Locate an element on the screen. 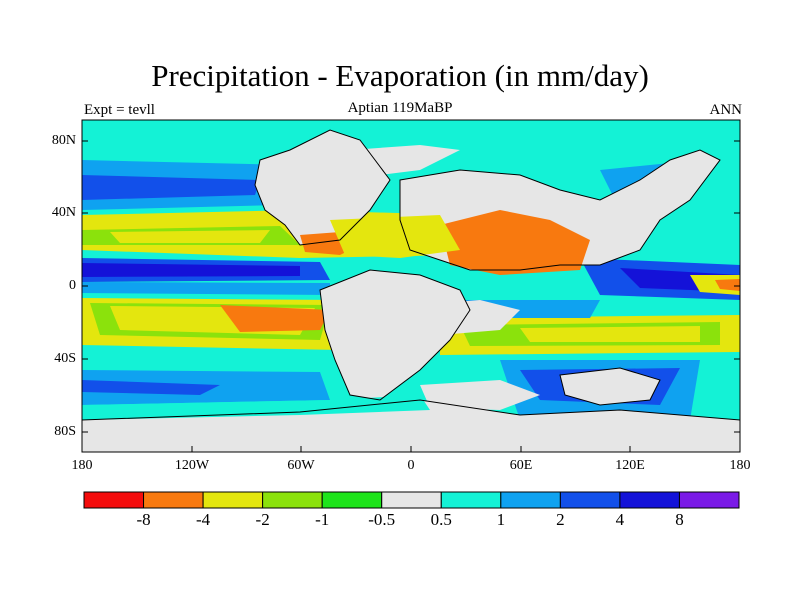  colorbar-label: 1 is located at coordinates (501, 519).